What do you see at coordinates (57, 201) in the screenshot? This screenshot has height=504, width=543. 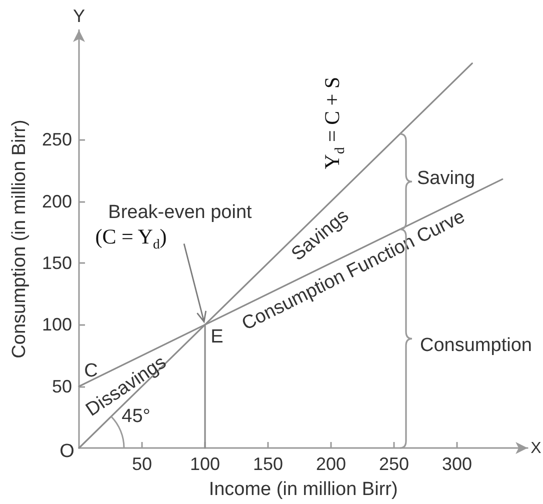 I see `y-tick-label: 200` at bounding box center [57, 201].